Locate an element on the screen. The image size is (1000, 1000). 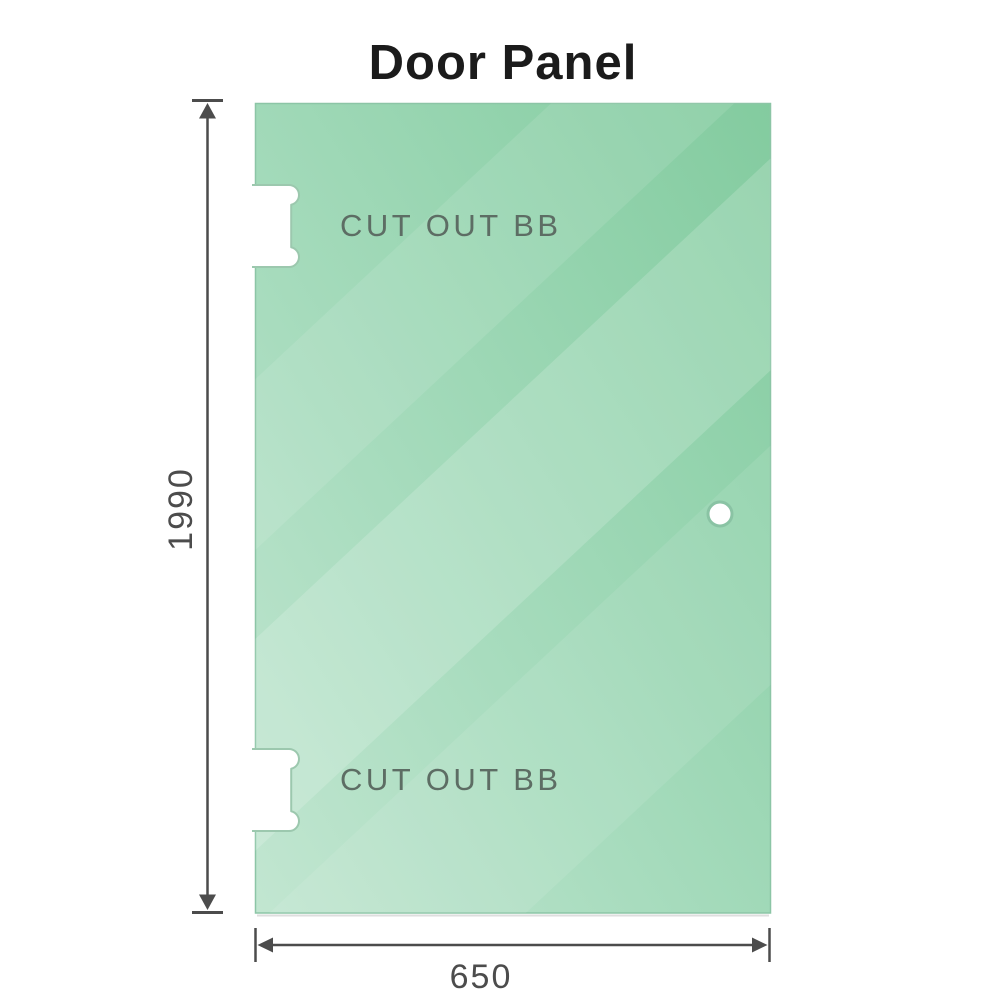
handle-hole is located at coordinates (720, 514).